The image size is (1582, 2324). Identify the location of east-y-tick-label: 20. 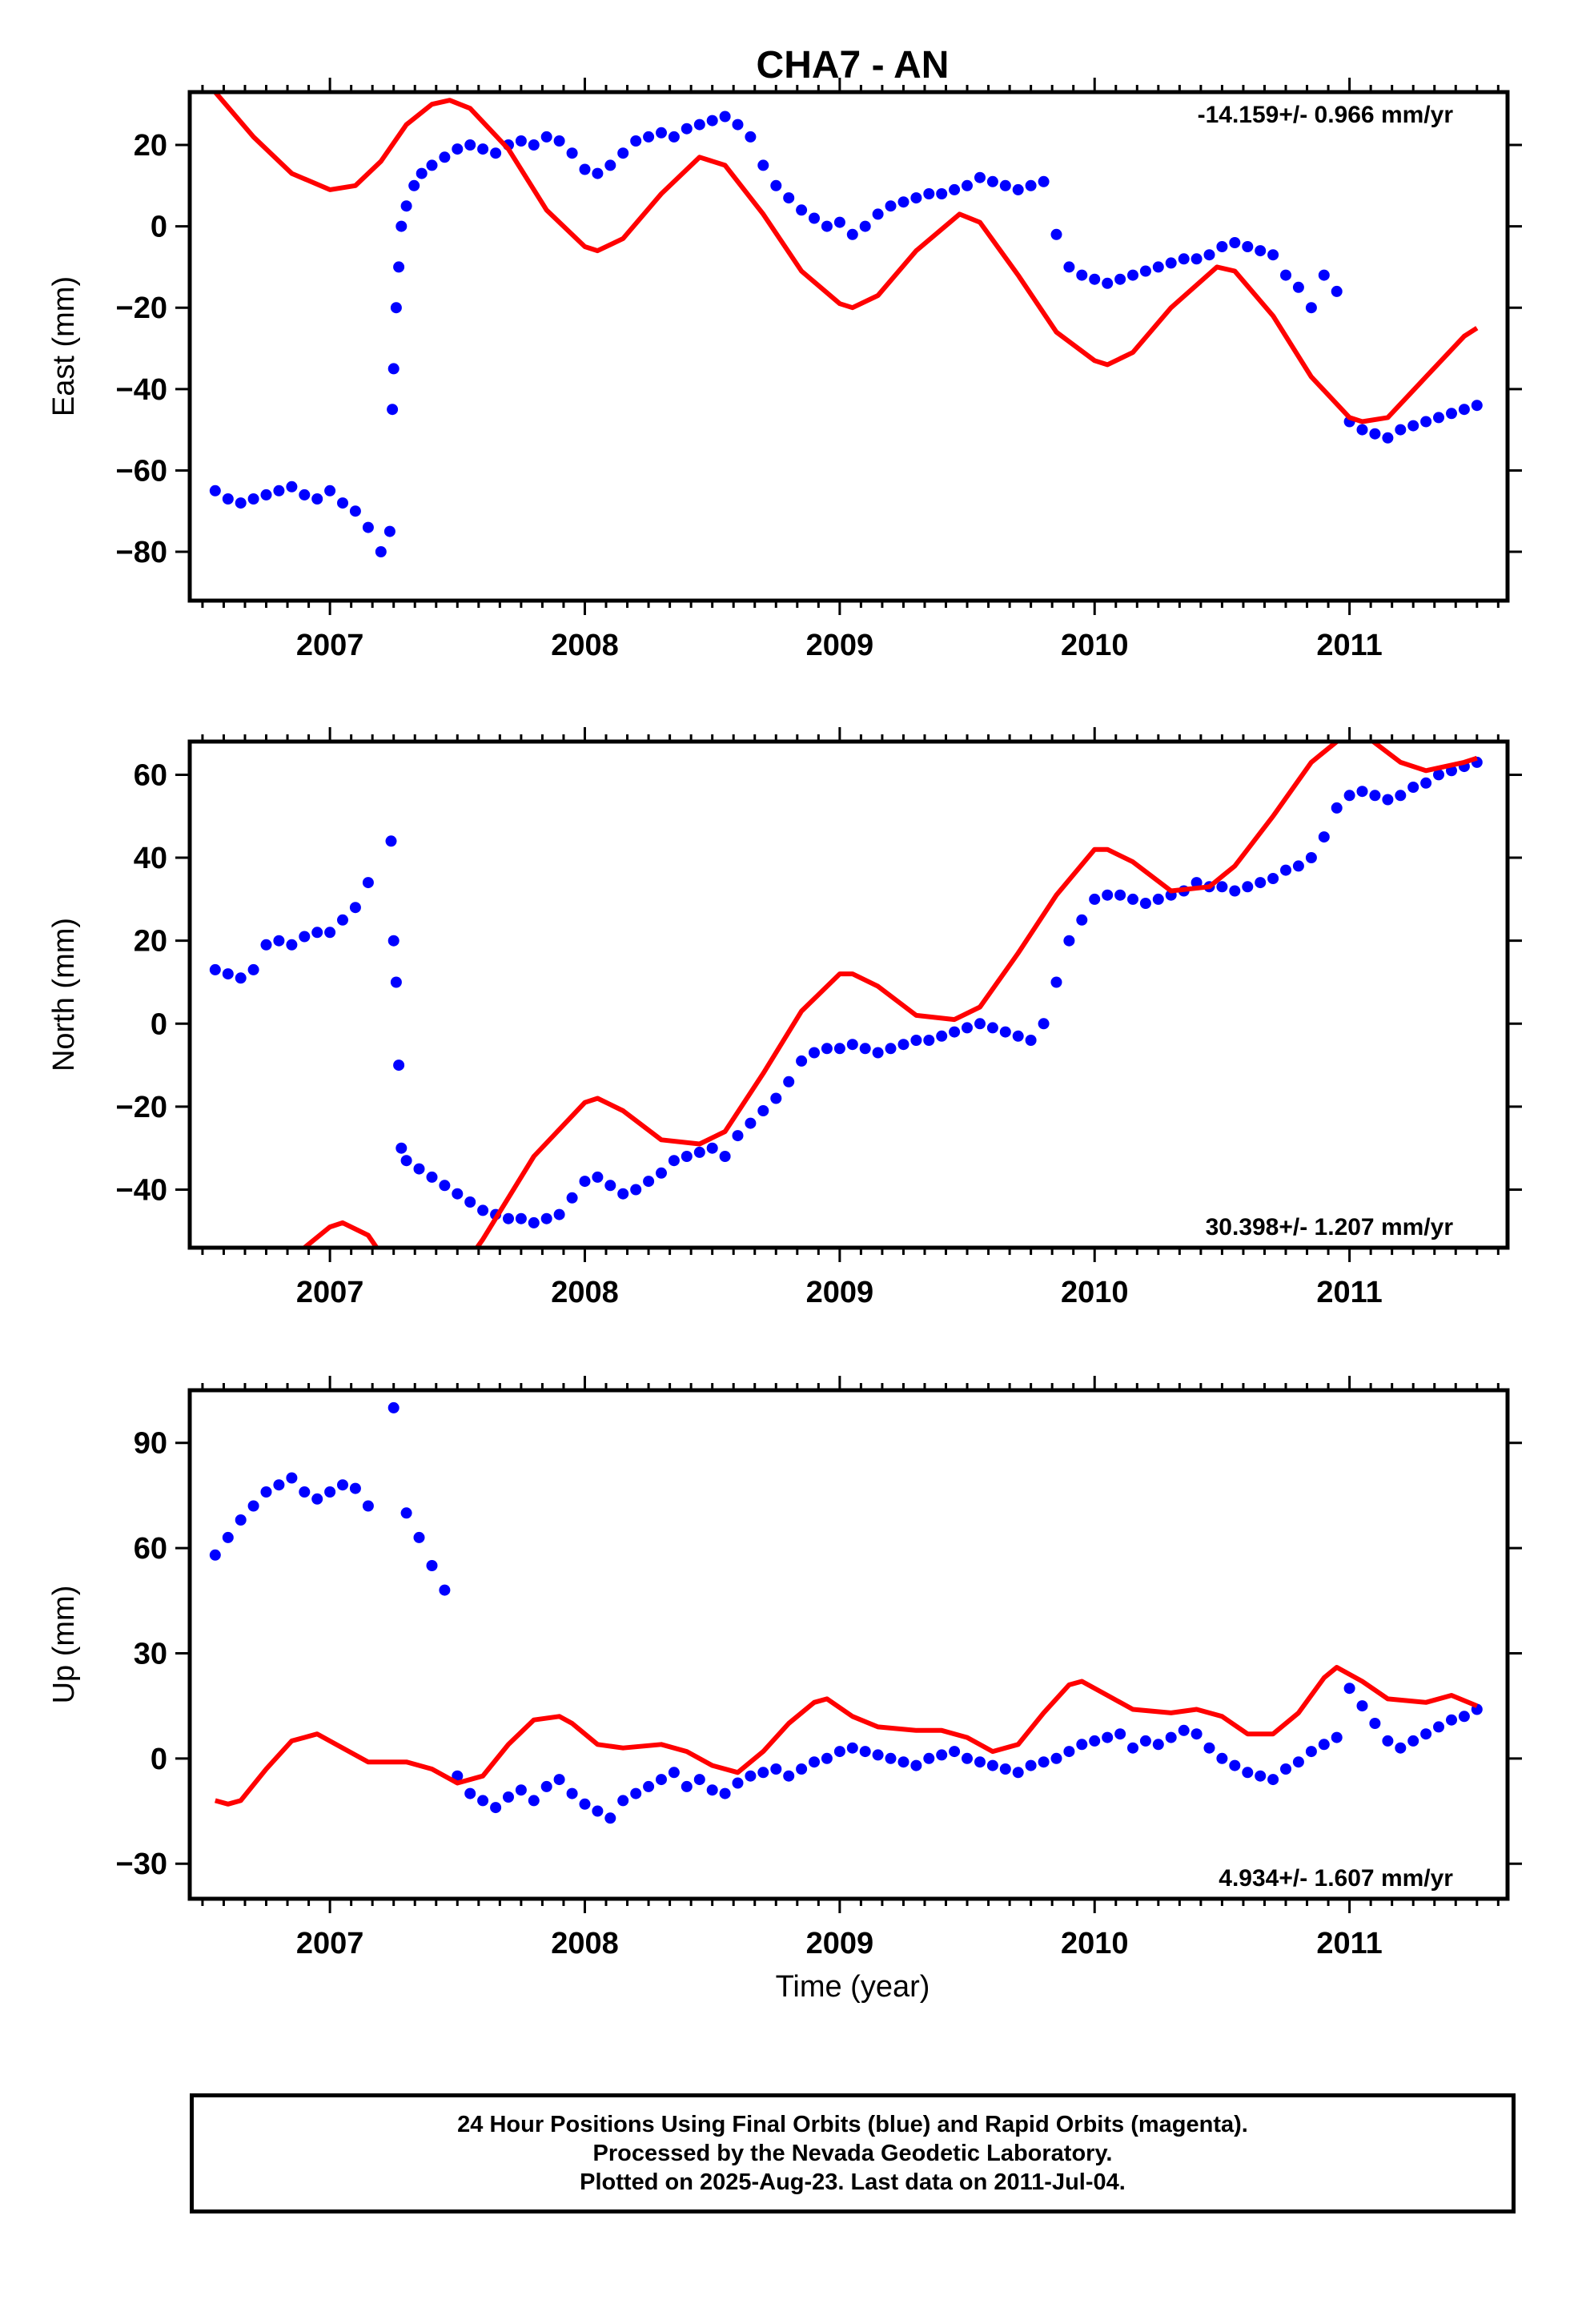
(151, 146).